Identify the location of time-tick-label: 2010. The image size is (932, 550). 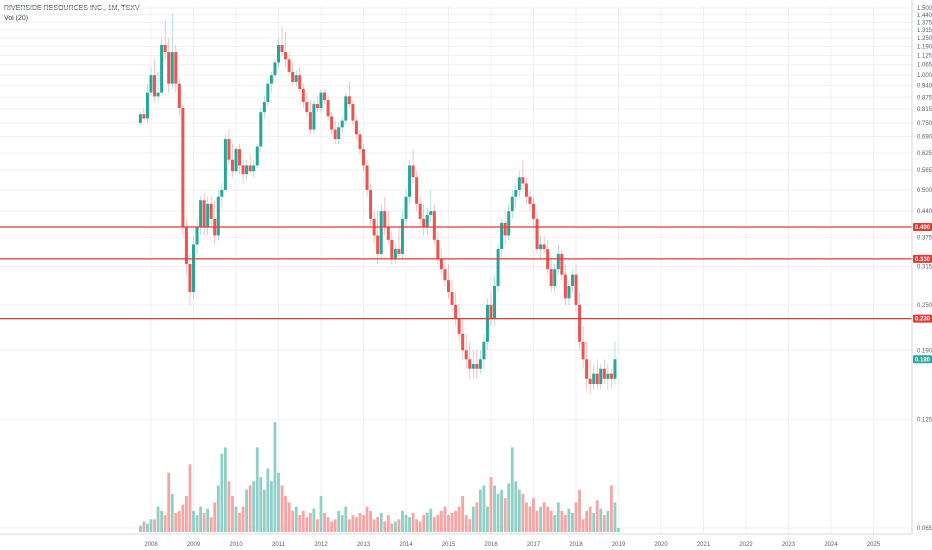
(236, 545).